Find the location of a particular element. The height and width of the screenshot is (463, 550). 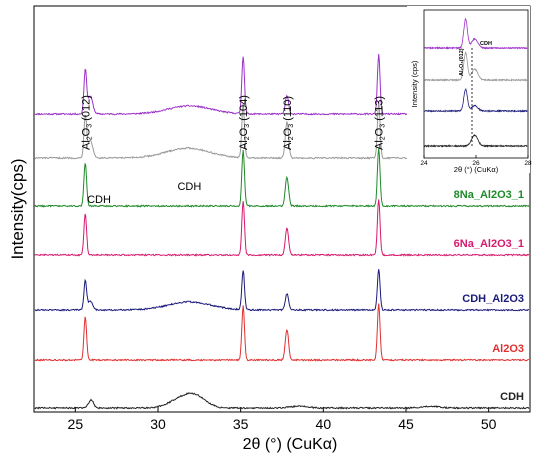

inset-peak-label-al2o3: Al₂O₃(012) is located at coordinates (462, 62).